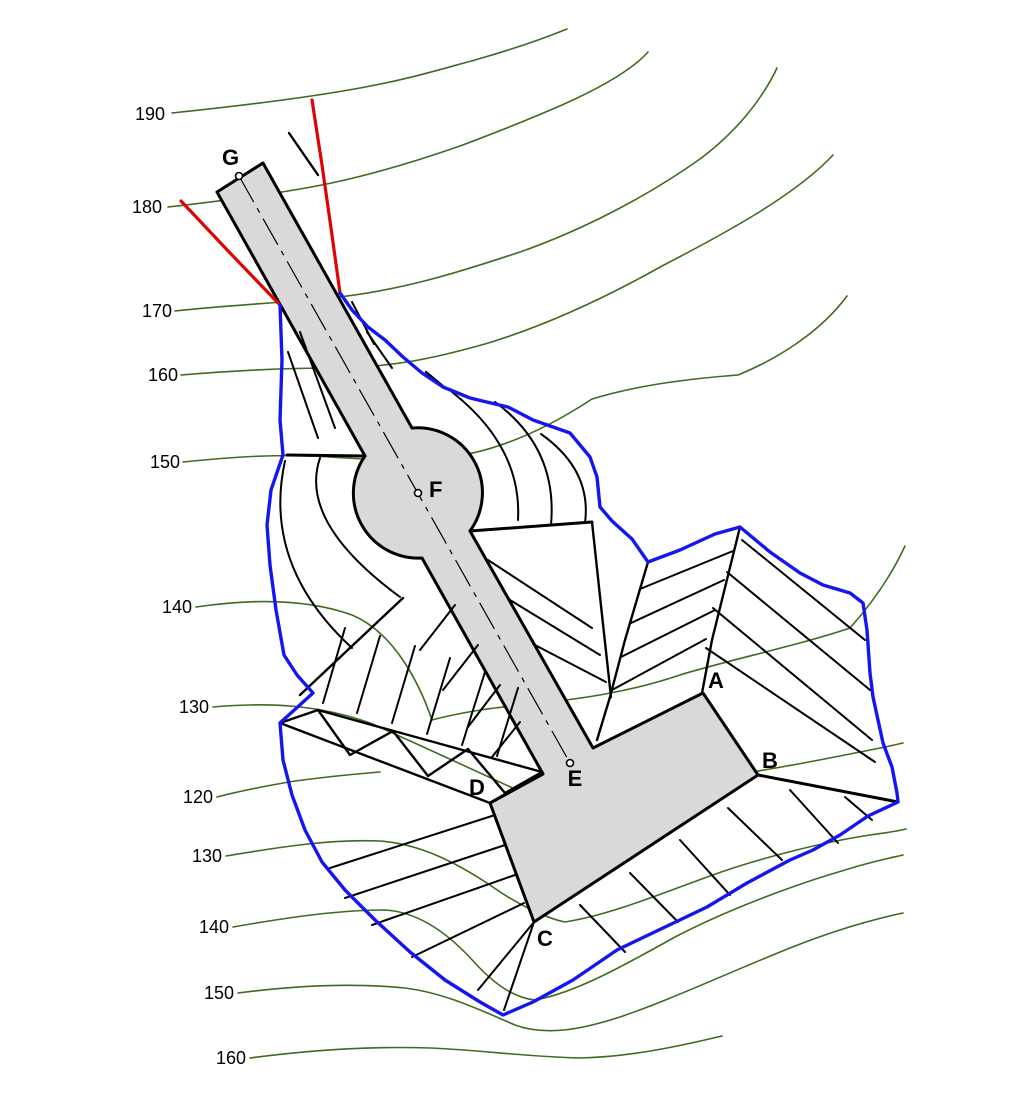 The image size is (1029, 1099). I want to click on point-marker-e, so click(570, 763).